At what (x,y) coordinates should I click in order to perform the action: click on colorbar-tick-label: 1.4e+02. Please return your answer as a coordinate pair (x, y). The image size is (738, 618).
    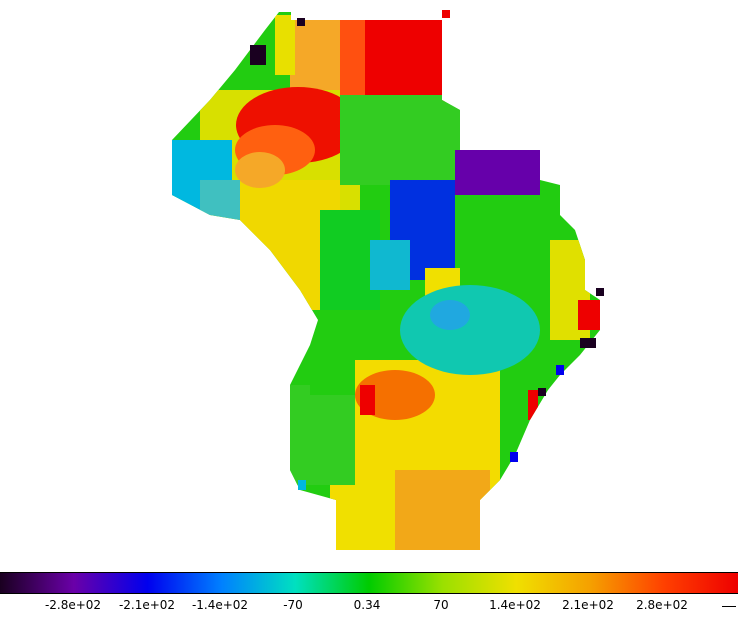
    Looking at the image, I should click on (515, 605).